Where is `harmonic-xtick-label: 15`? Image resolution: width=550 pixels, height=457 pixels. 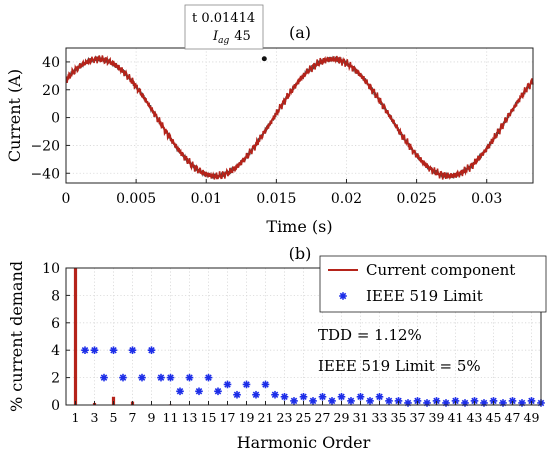
harmonic-xtick-label: 15 is located at coordinates (209, 417).